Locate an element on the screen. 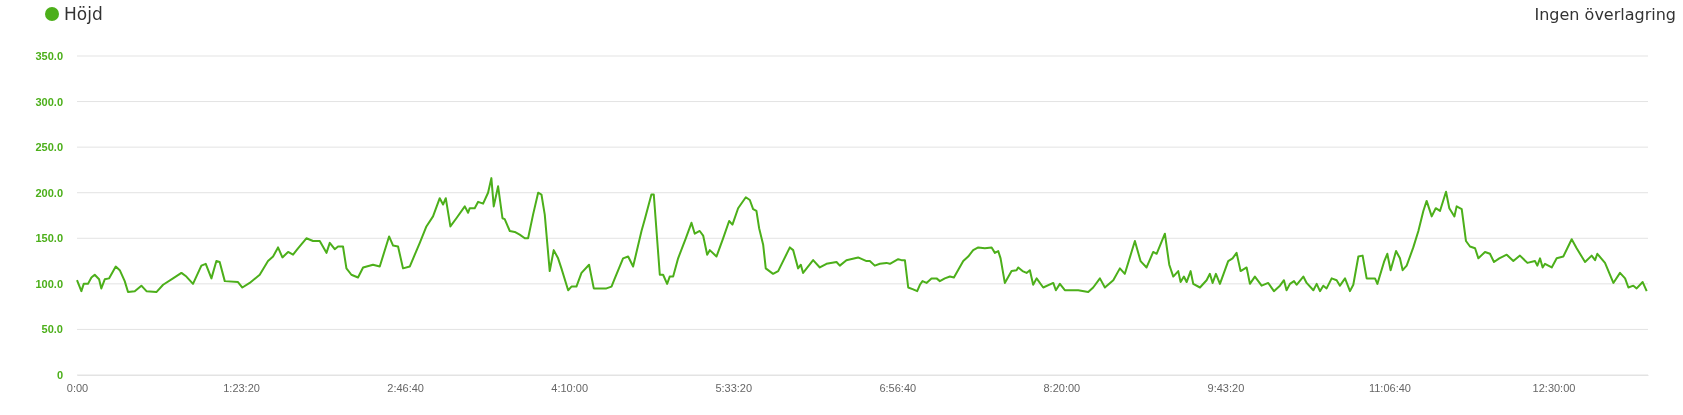 This screenshot has width=1683, height=415. y-tick-label: 300.0 is located at coordinates (49, 101).